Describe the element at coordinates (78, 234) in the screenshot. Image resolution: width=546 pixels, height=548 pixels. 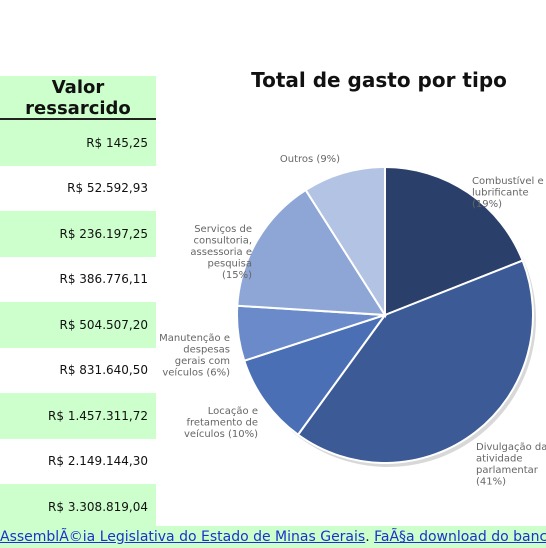
I see `table-row: R$ 236.197,25` at that location.